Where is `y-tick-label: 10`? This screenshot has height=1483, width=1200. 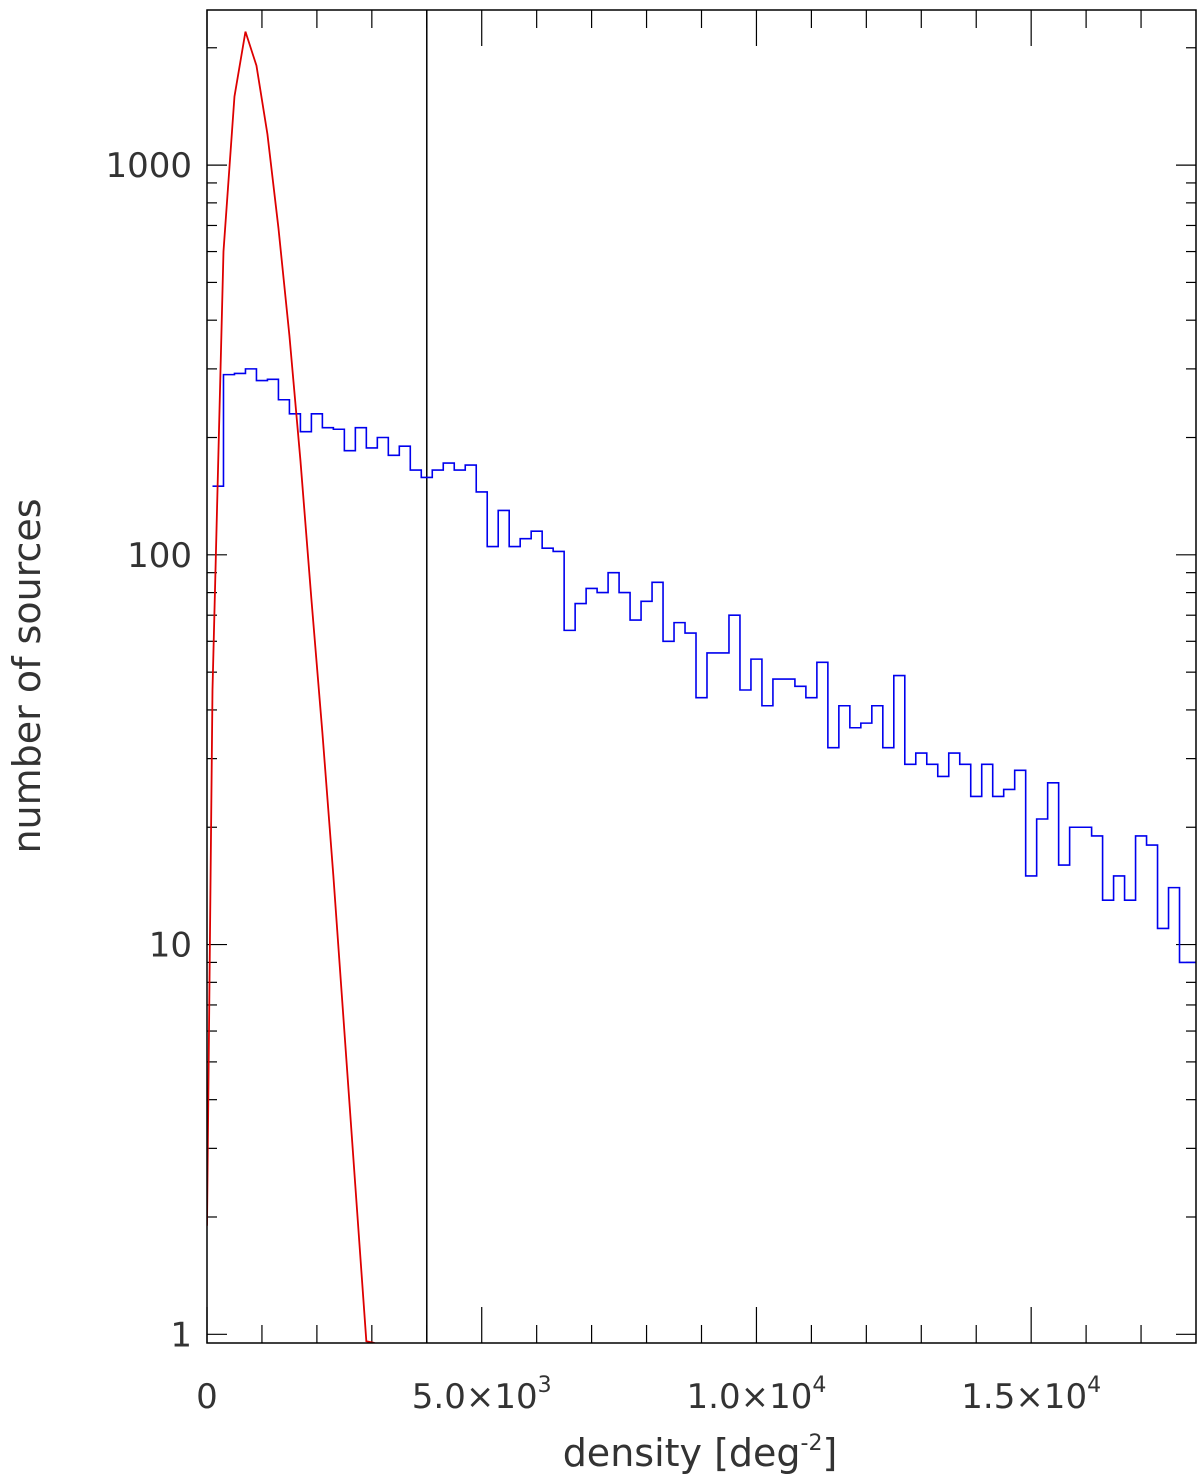 y-tick-label: 10 is located at coordinates (170, 946).